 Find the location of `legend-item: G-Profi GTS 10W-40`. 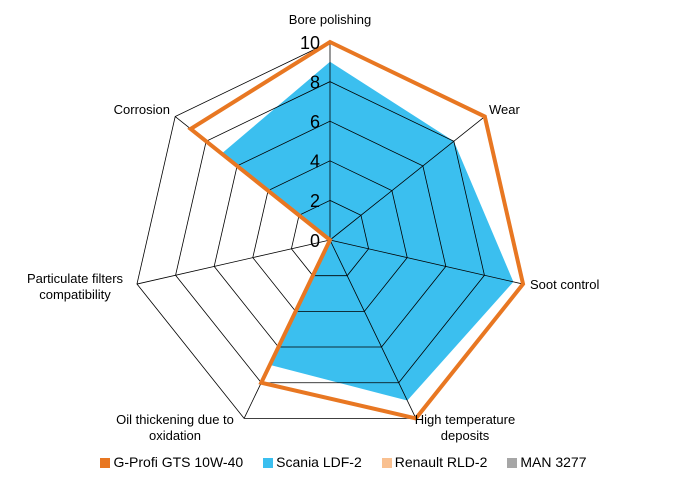

legend-item: G-Profi GTS 10W-40 is located at coordinates (171, 462).